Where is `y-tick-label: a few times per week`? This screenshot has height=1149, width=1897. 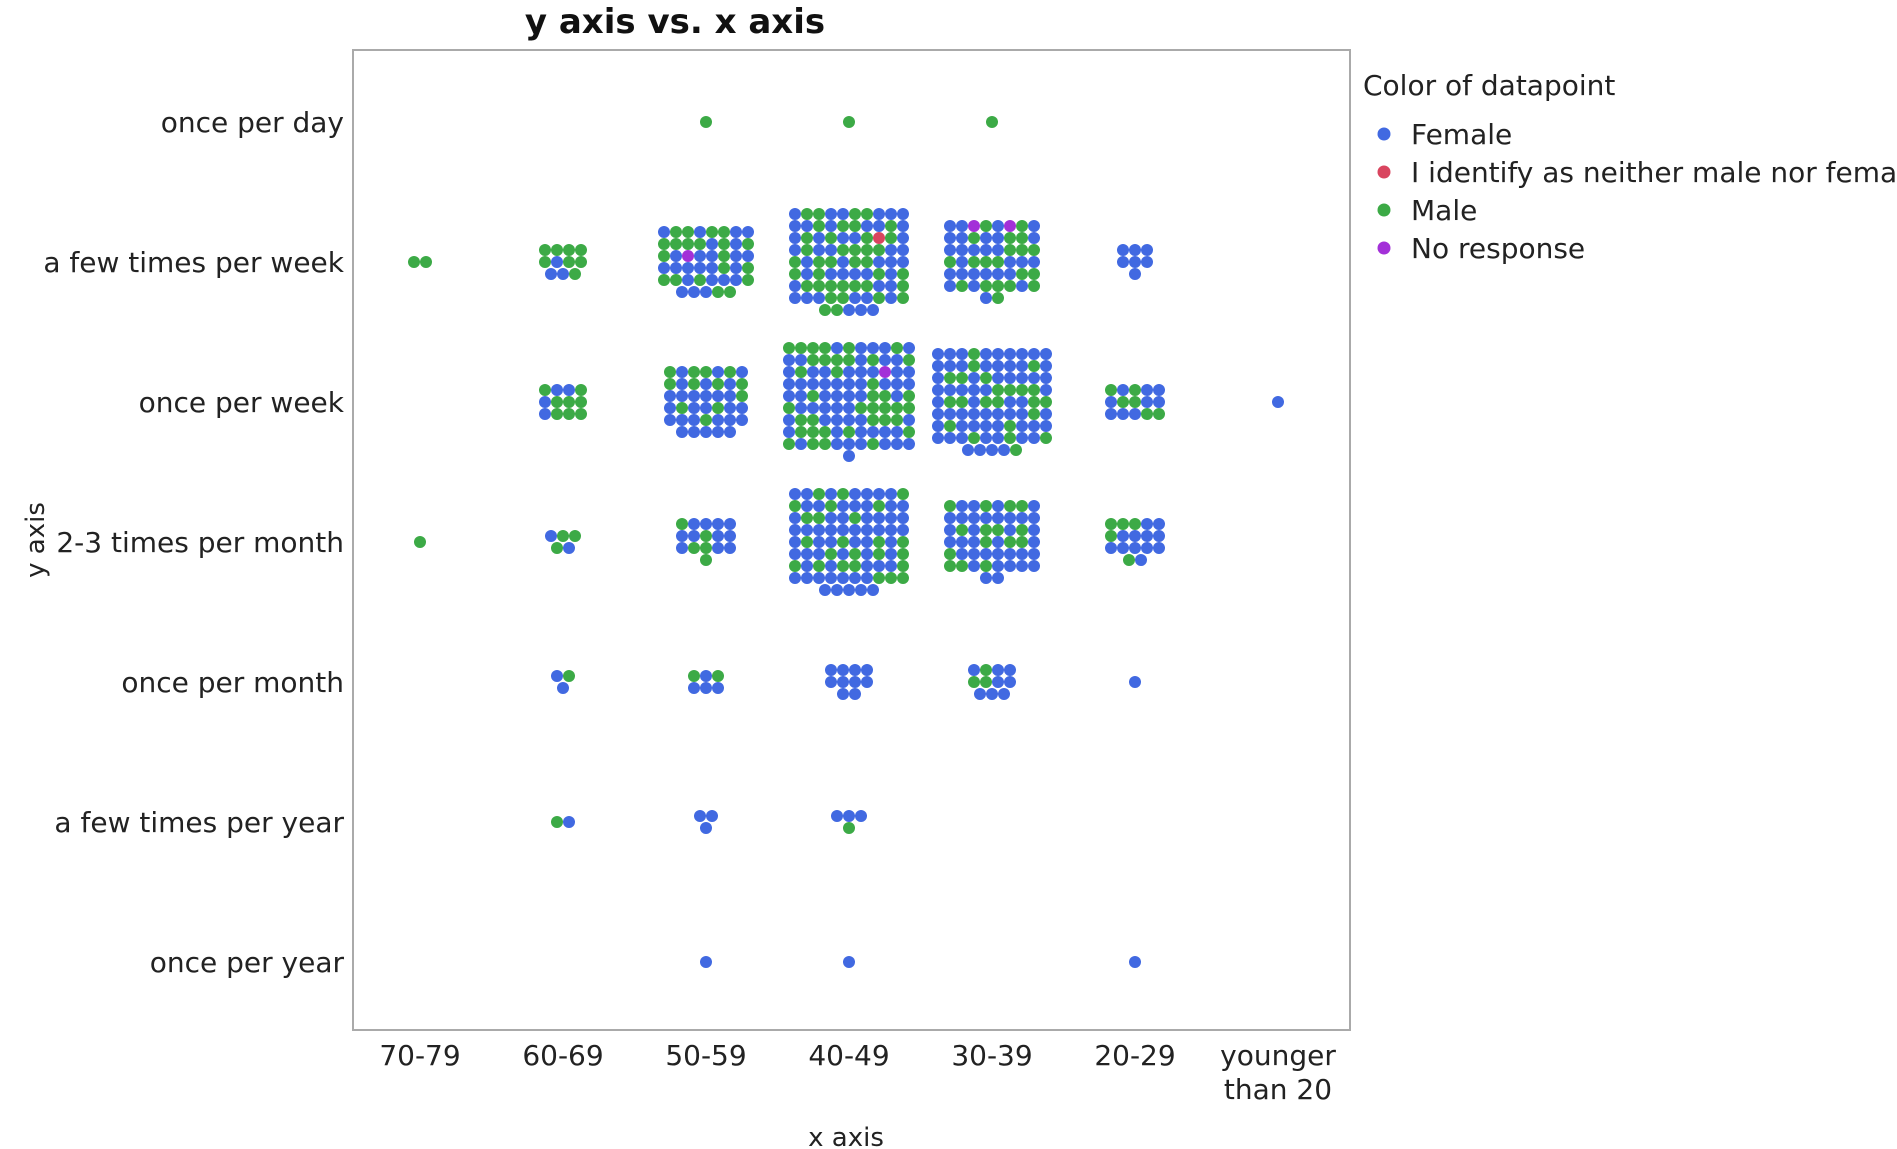
y-tick-label: a few times per week is located at coordinates (193, 262).